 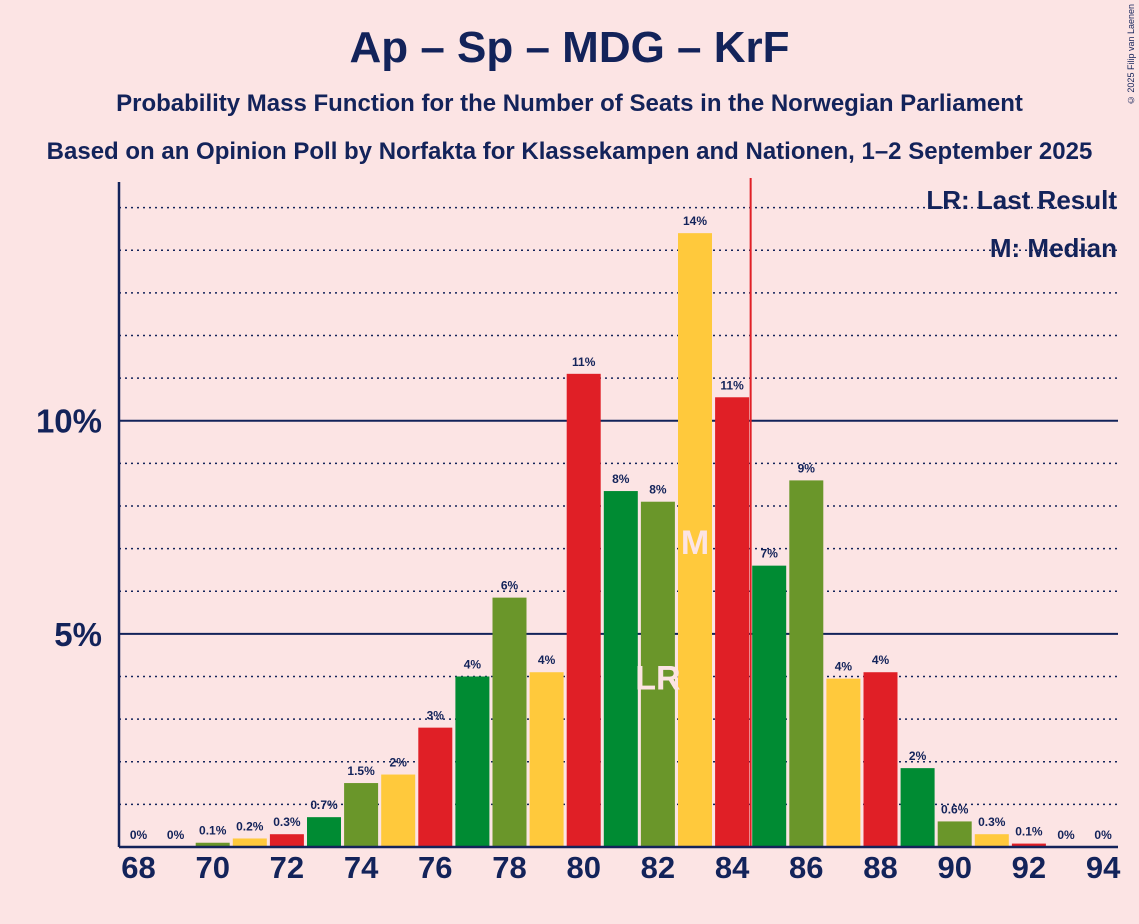 What do you see at coordinates (1103, 835) in the screenshot?
I see `bar-label-seat-94: 0%` at bounding box center [1103, 835].